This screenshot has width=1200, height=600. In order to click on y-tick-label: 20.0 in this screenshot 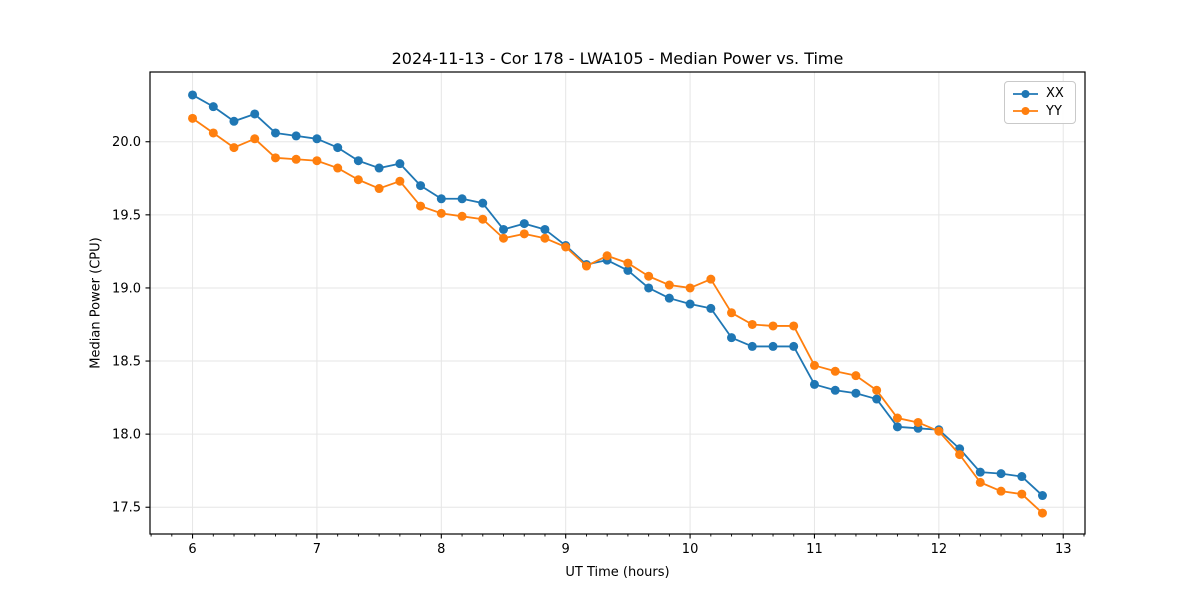, I will do `click(126, 142)`.